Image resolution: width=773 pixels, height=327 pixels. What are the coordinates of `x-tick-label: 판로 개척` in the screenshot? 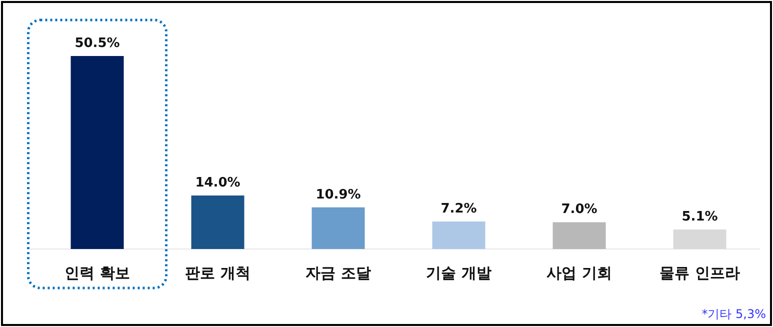 It's located at (217, 273).